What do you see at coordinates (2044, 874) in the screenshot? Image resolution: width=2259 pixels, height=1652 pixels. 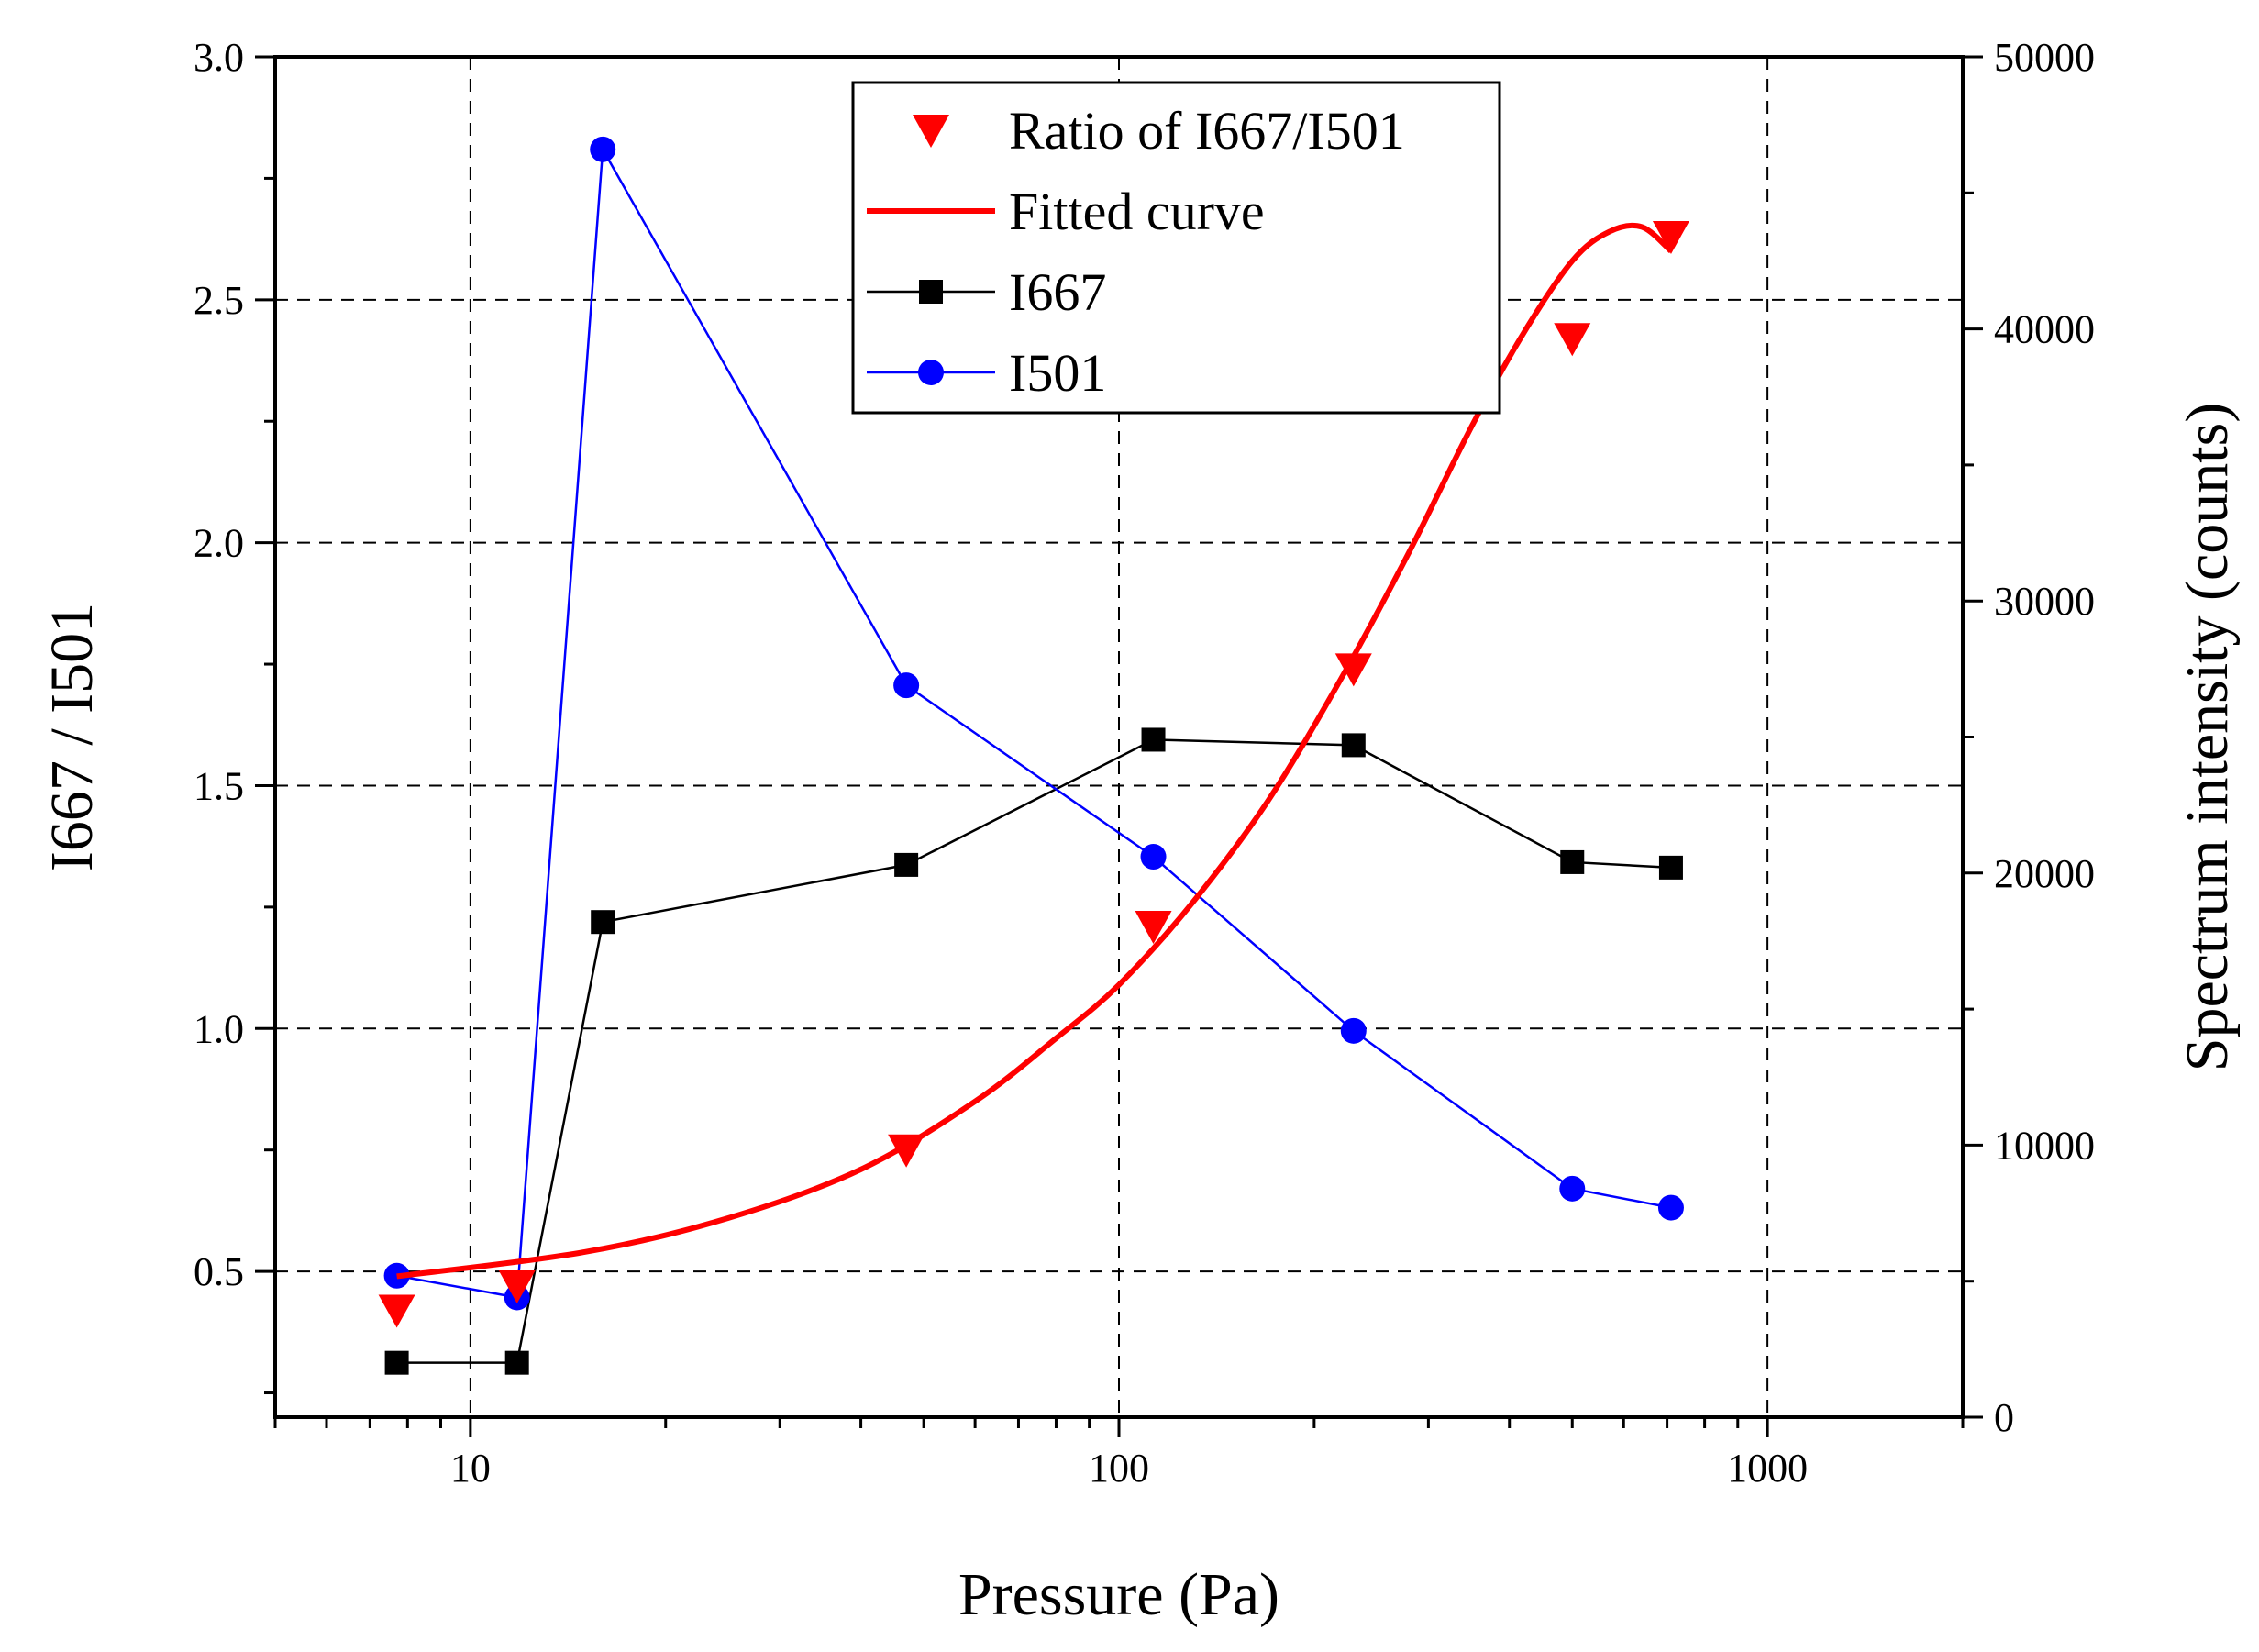 I see `y-right-tick-label: 20000` at bounding box center [2044, 874].